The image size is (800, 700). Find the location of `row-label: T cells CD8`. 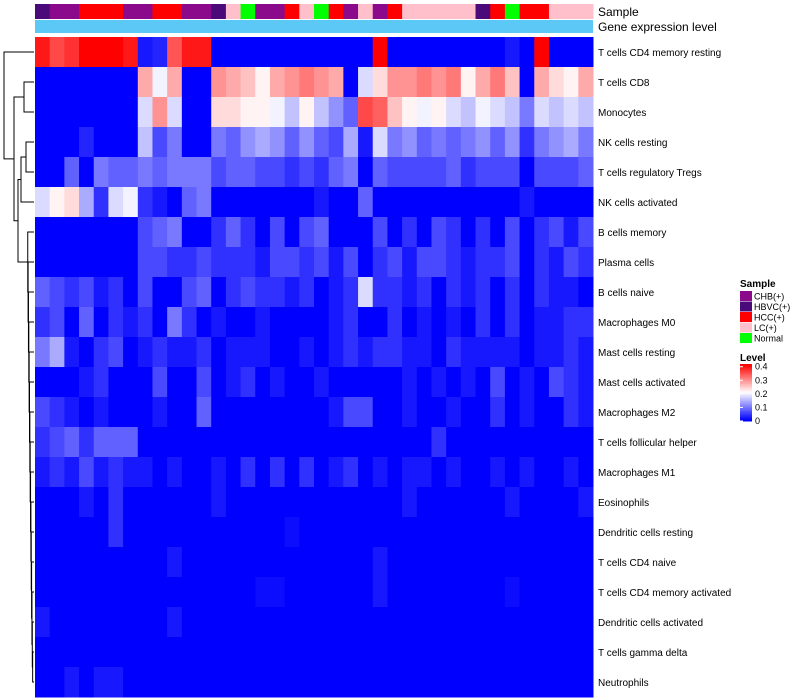

row-label: T cells CD8 is located at coordinates (624, 83).